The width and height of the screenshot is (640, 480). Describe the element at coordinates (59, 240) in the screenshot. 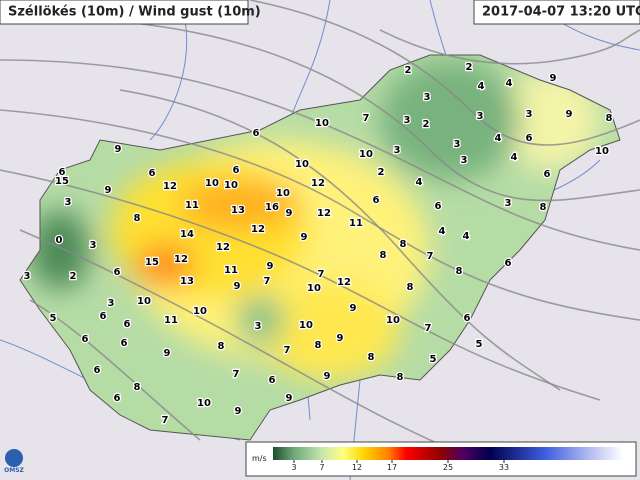

I see `wind-label: 0` at that location.